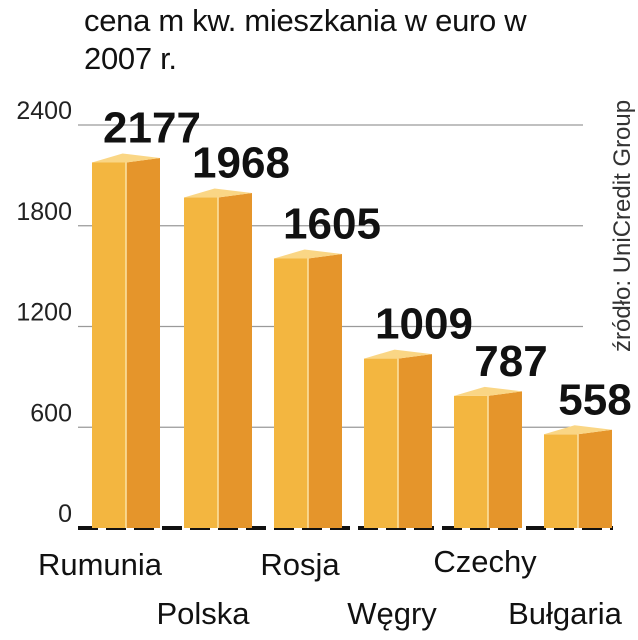 The width and height of the screenshot is (638, 640). Describe the element at coordinates (100, 564) in the screenshot. I see `category-label: Rumunia` at that location.